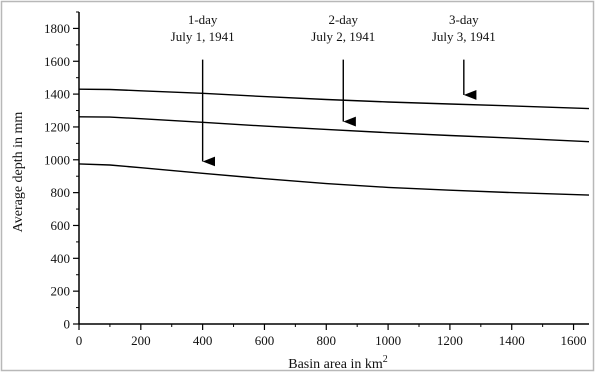 Image resolution: width=597 pixels, height=374 pixels. What do you see at coordinates (67, 324) in the screenshot?
I see `y-tick-label: 0` at bounding box center [67, 324].